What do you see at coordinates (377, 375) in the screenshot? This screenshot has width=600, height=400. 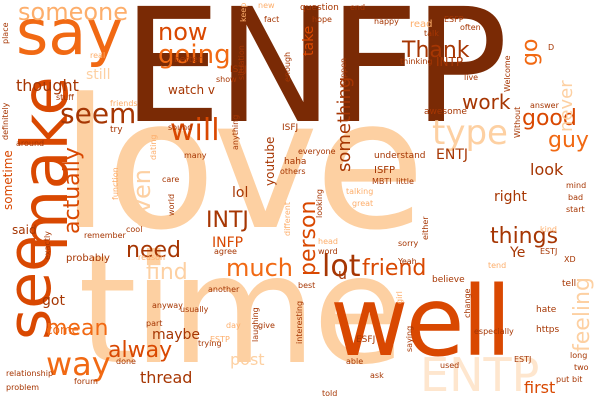 I see `word-ask: ask` at bounding box center [377, 375].